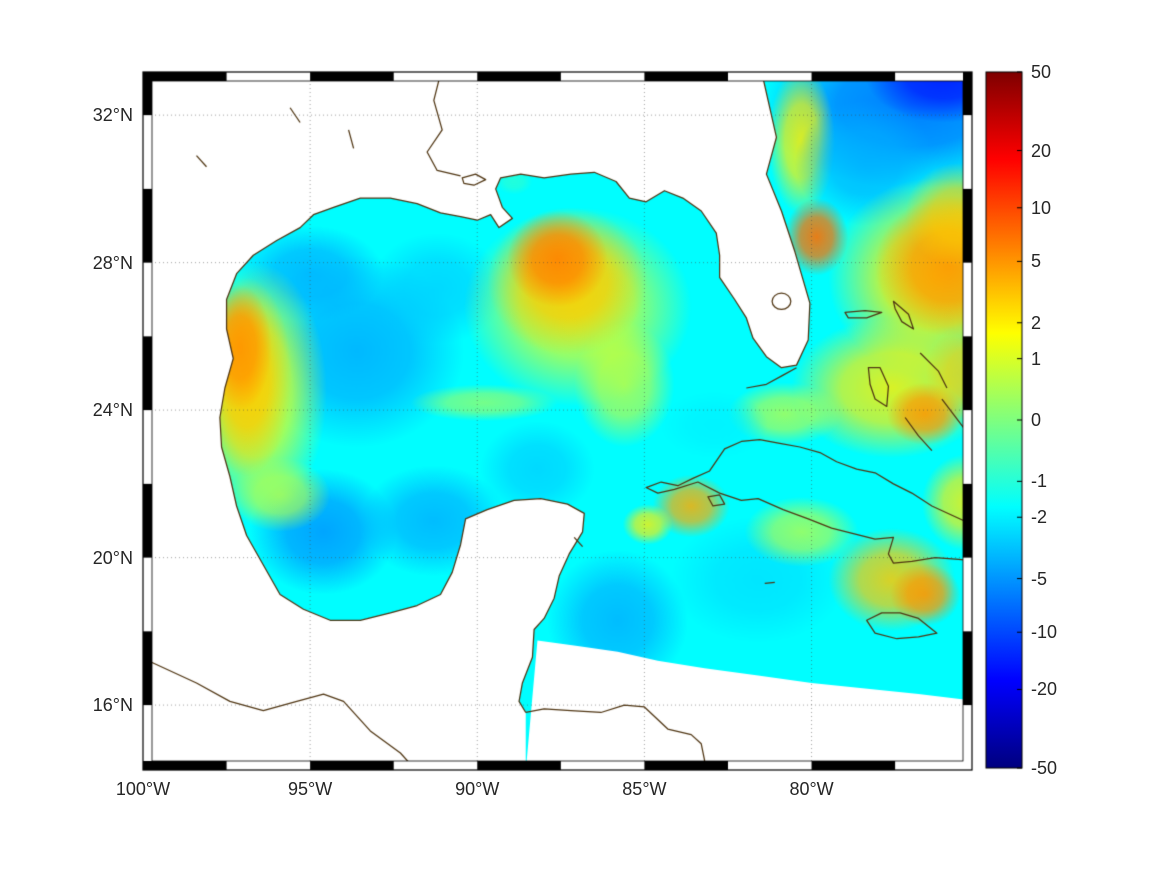 The height and width of the screenshot is (875, 1167). I want to click on x-tick-label: 90°W, so click(477, 789).